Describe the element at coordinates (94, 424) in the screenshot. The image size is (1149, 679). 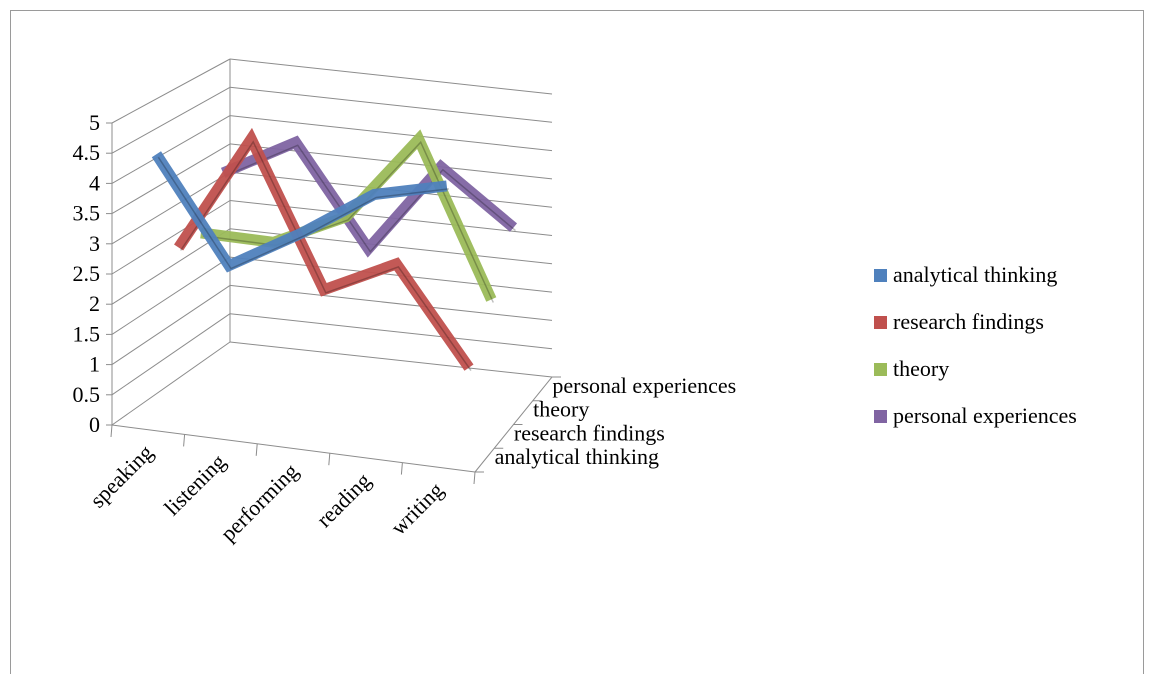
I see `y-tick-label: 0` at that location.